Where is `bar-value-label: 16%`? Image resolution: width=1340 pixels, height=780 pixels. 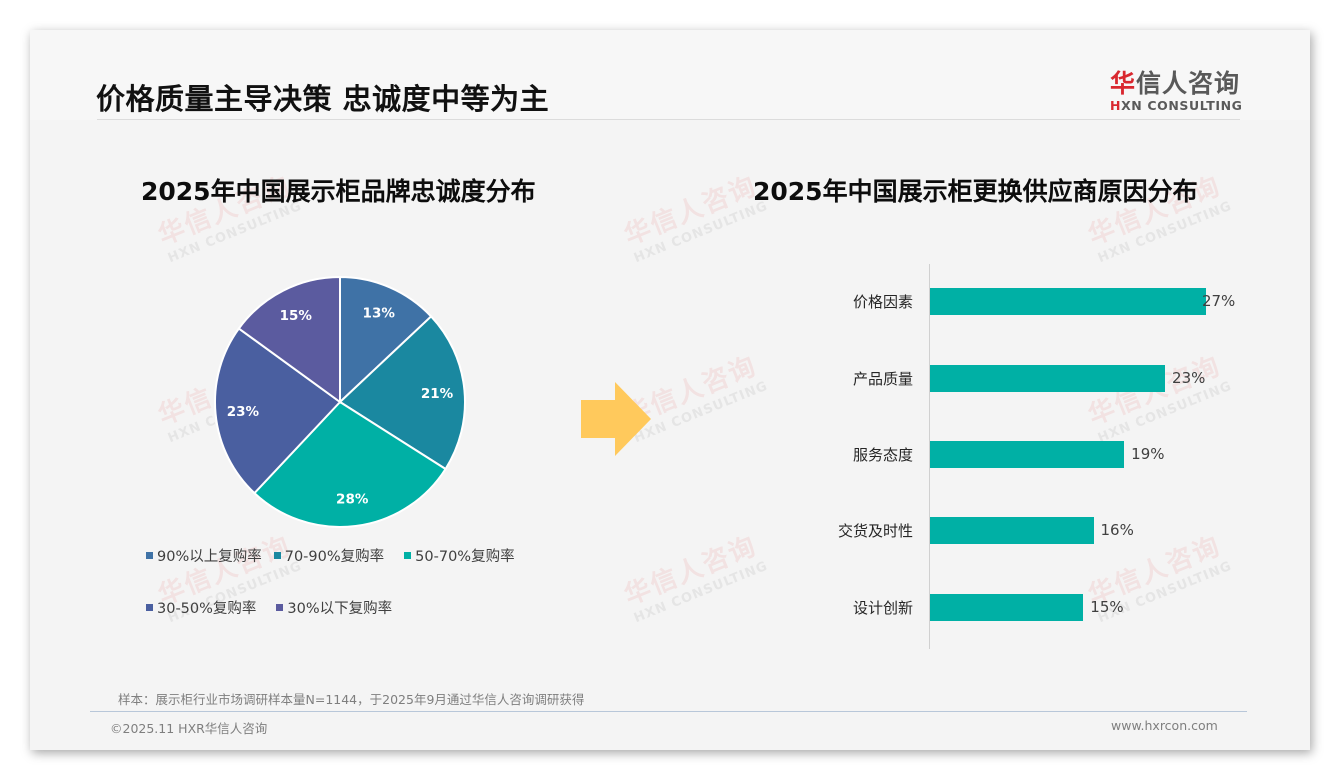 bar-value-label: 16% is located at coordinates (1117, 530).